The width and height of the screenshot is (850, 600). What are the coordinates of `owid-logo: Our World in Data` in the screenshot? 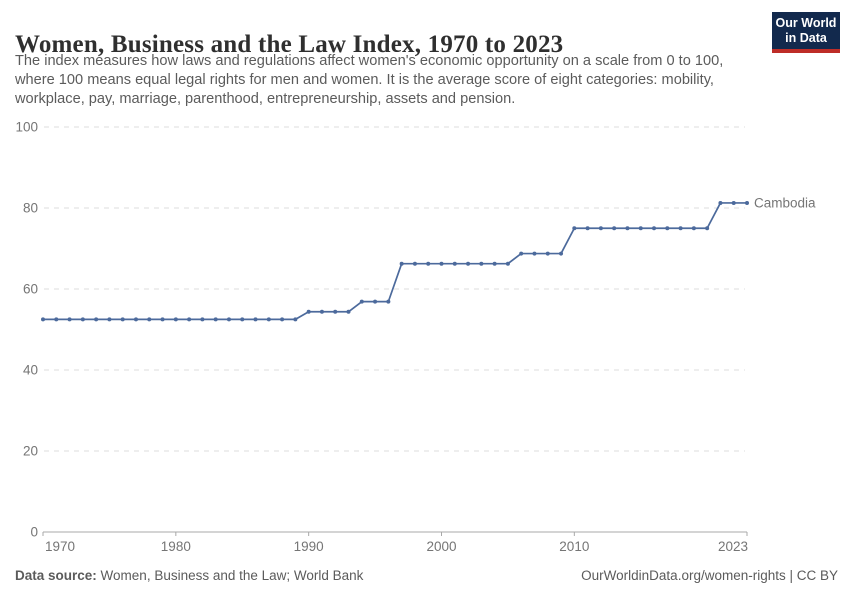 It's located at (806, 32).